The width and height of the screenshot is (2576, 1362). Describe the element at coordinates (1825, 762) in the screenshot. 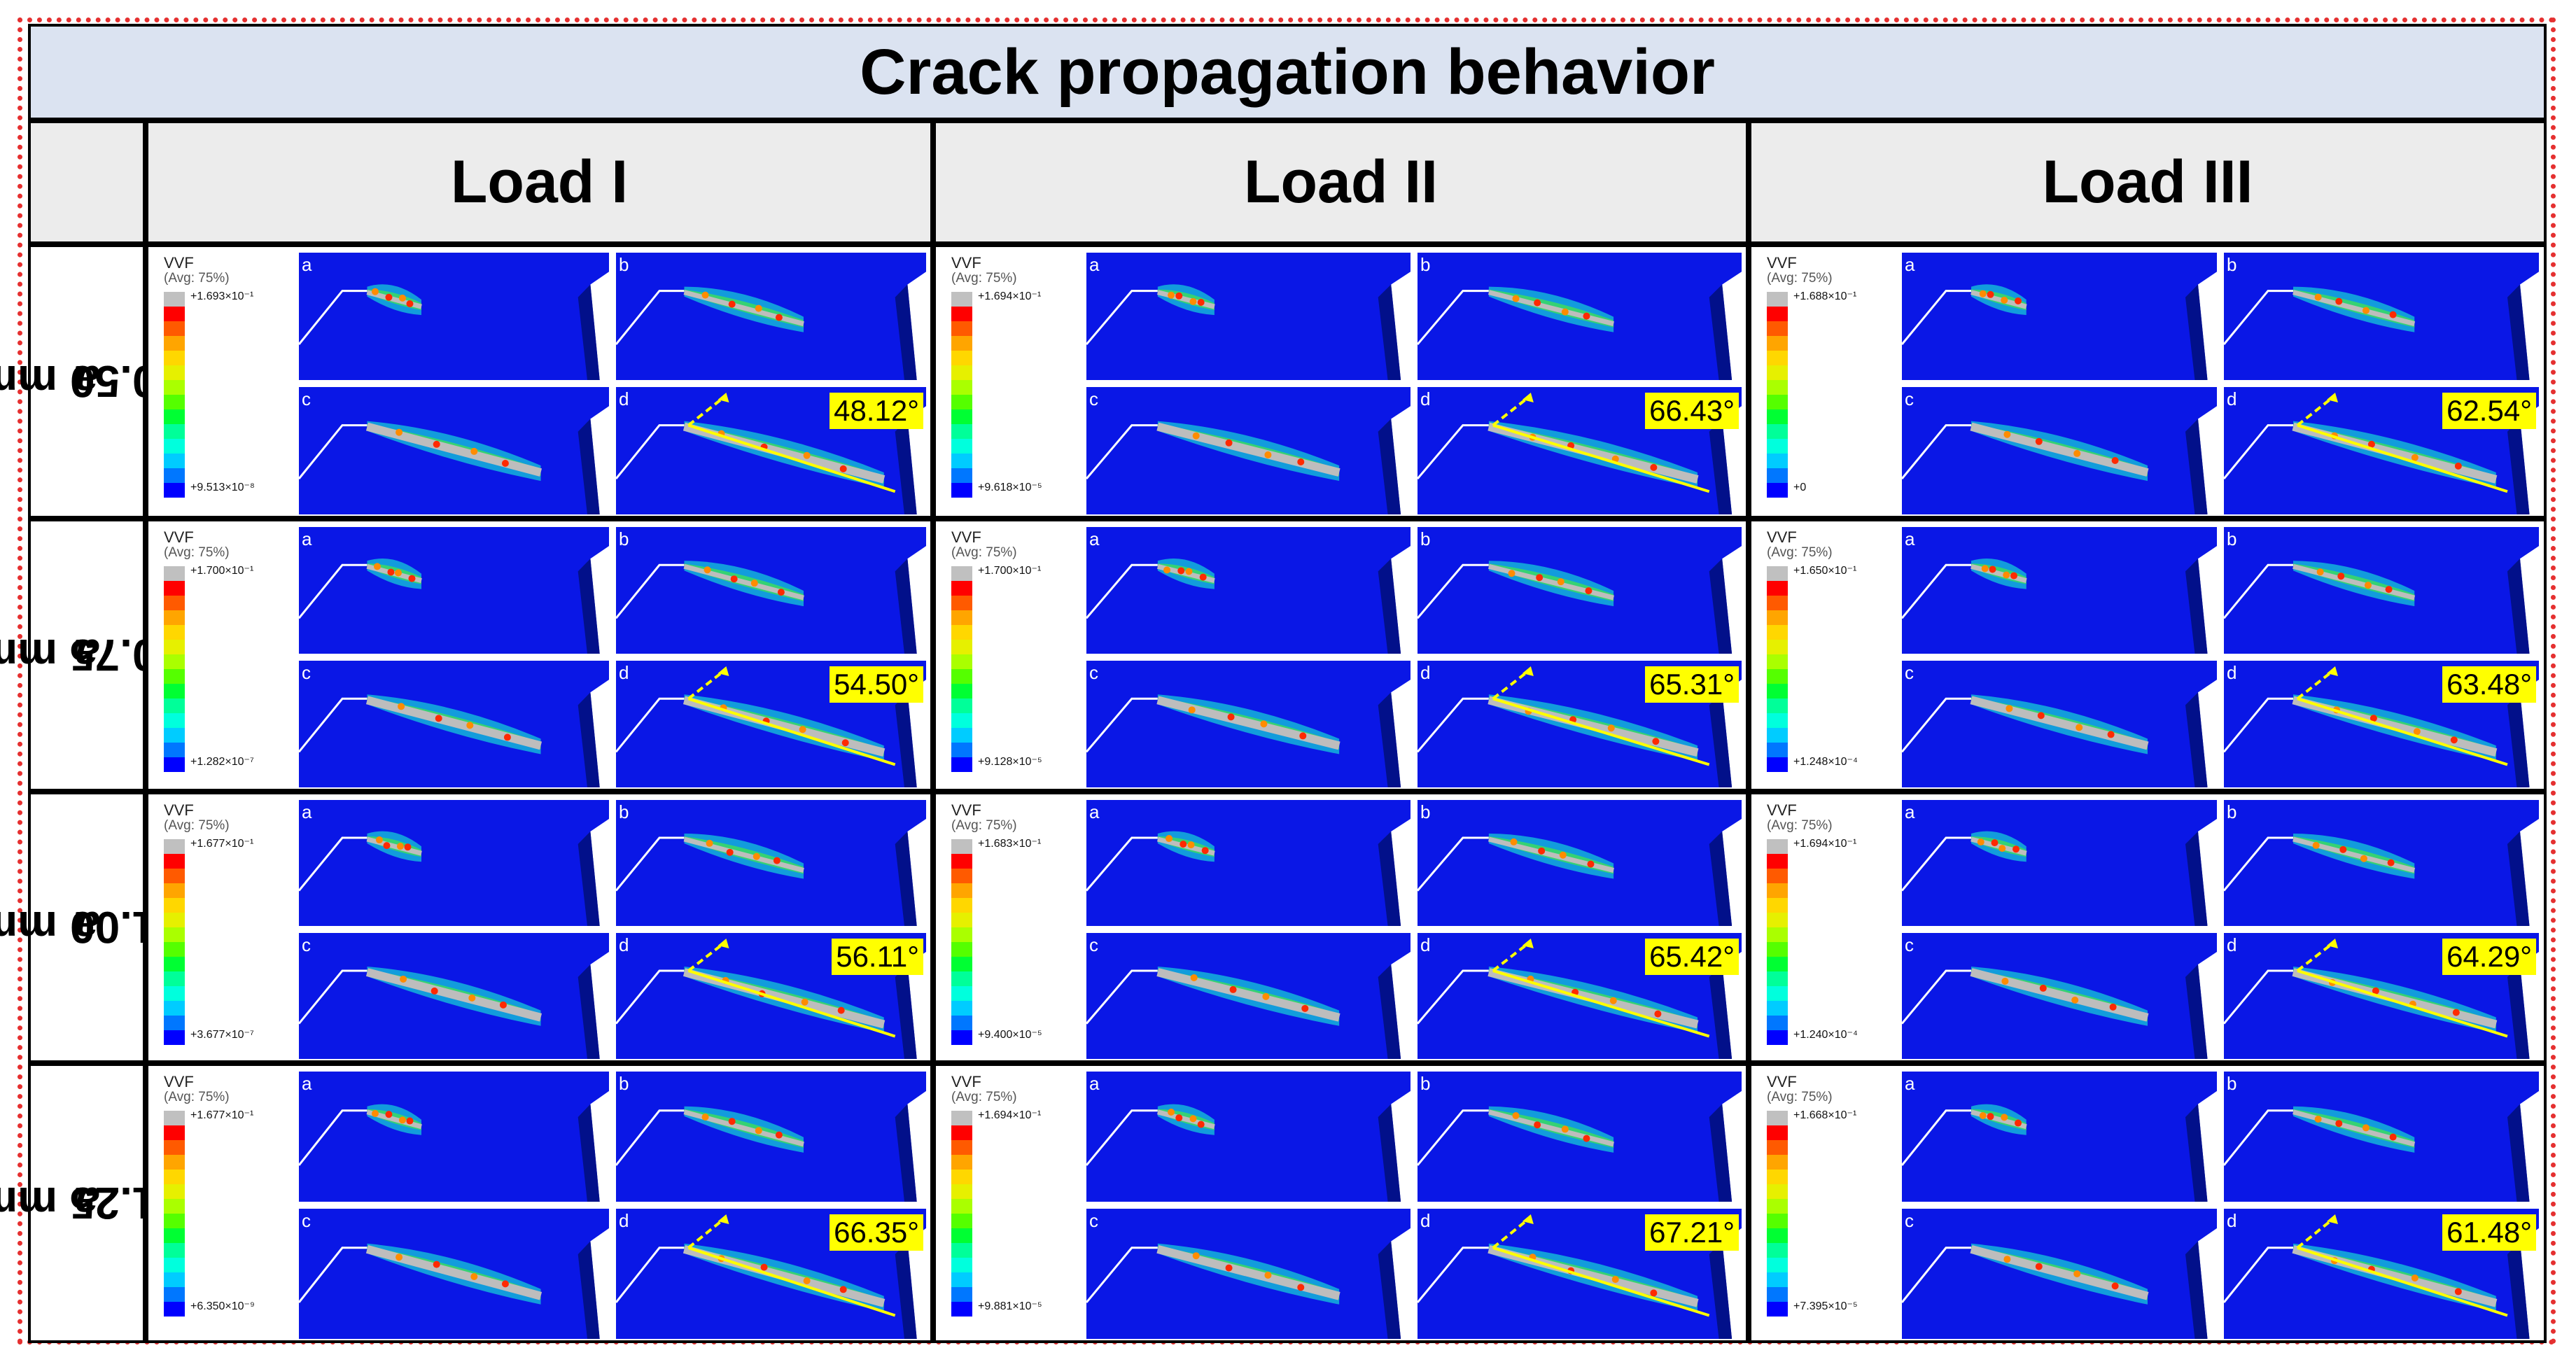

I see `legend-min-value: +1.248×10⁻⁴` at that location.